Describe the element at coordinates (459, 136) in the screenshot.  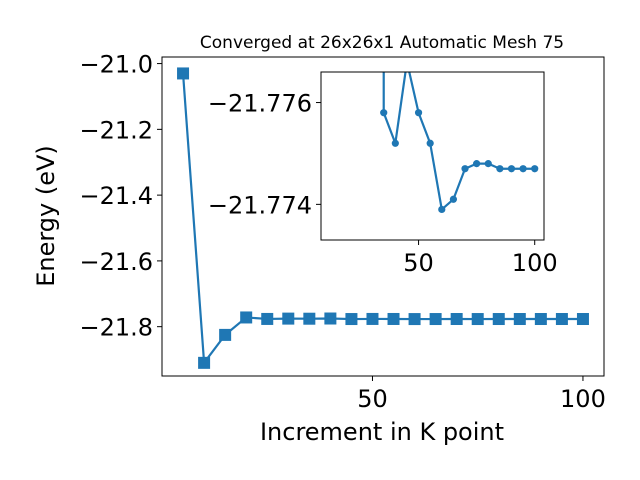
I see `inset-series` at that location.